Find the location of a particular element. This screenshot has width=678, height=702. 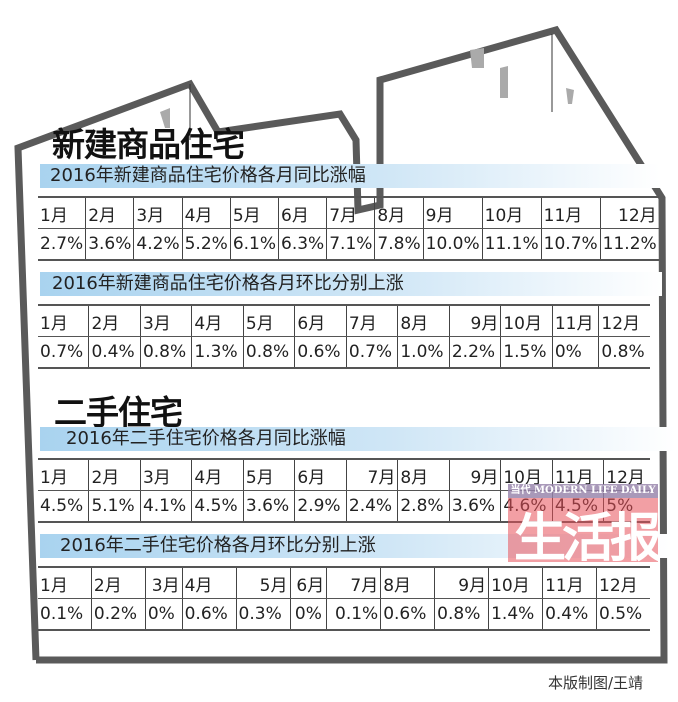

band-title: 2016年新建商品住宅价格各月环比分别上涨 is located at coordinates (228, 283).